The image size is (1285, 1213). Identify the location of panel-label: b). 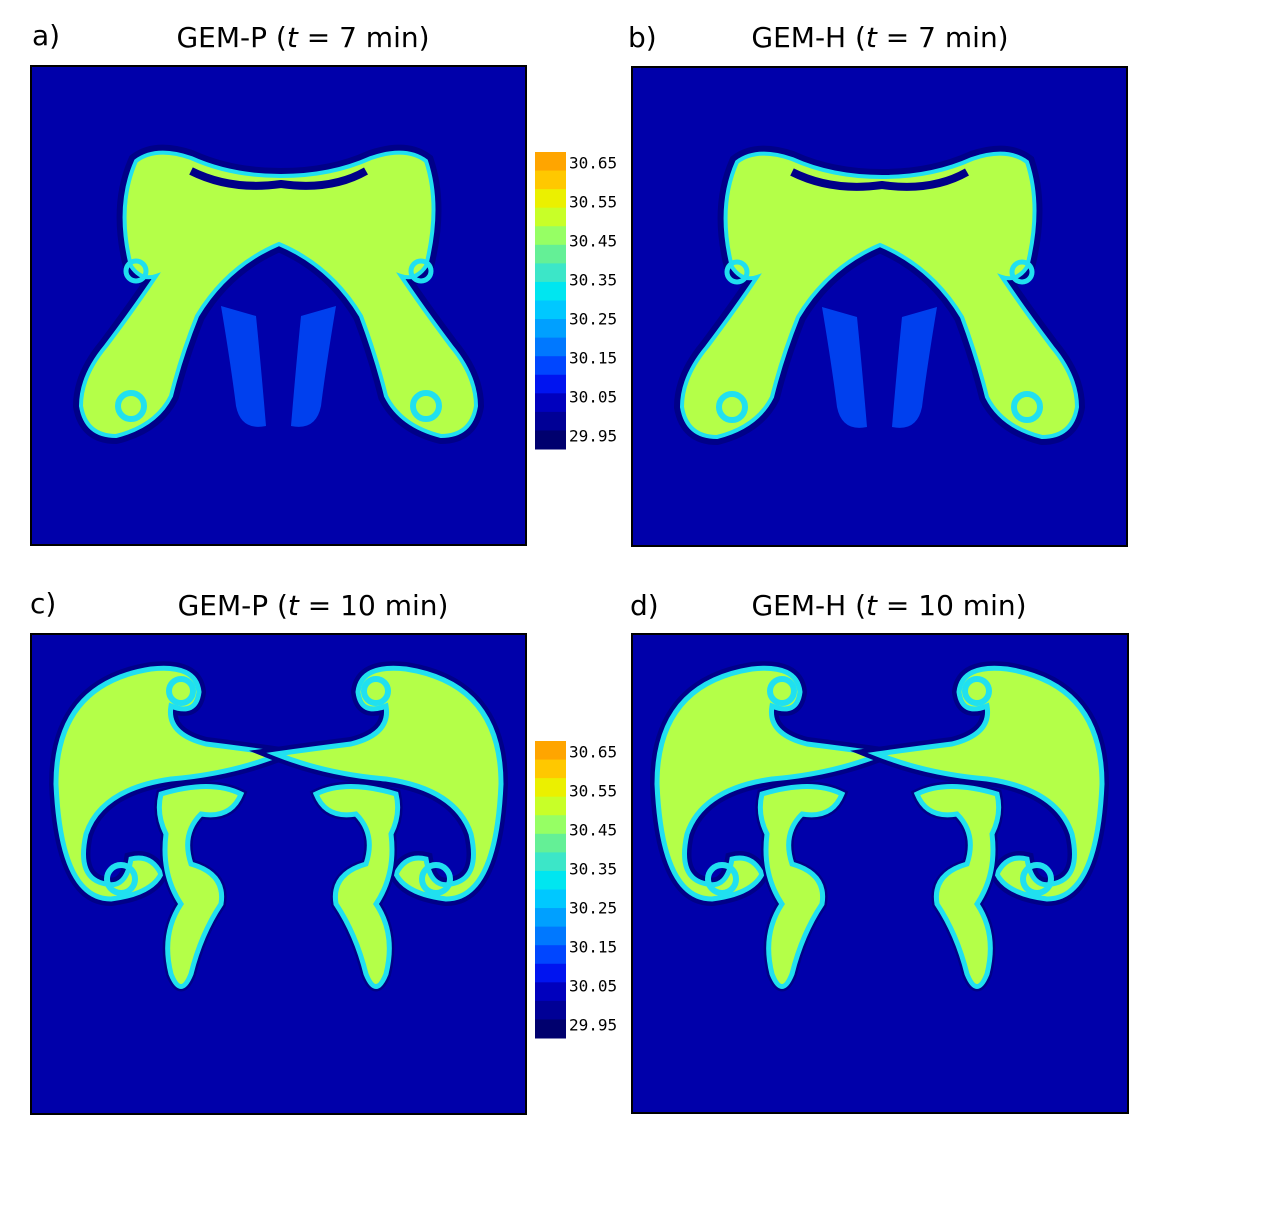
(642, 37).